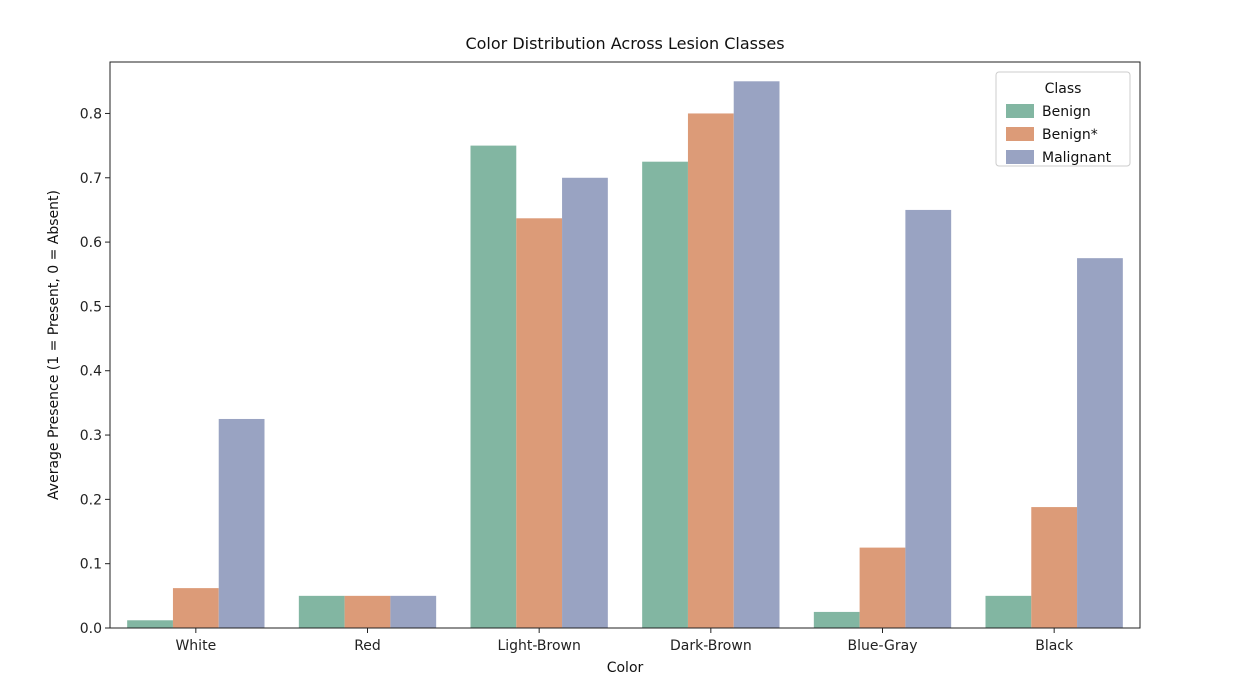  I want to click on bar-malignant-red, so click(413, 611).